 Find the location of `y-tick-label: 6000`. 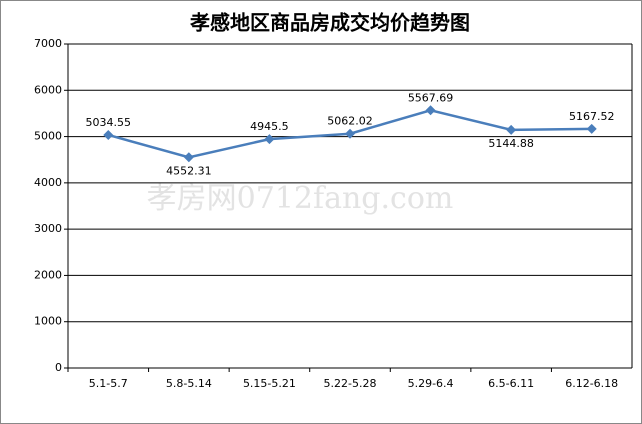

y-tick-label: 6000 is located at coordinates (48, 89).